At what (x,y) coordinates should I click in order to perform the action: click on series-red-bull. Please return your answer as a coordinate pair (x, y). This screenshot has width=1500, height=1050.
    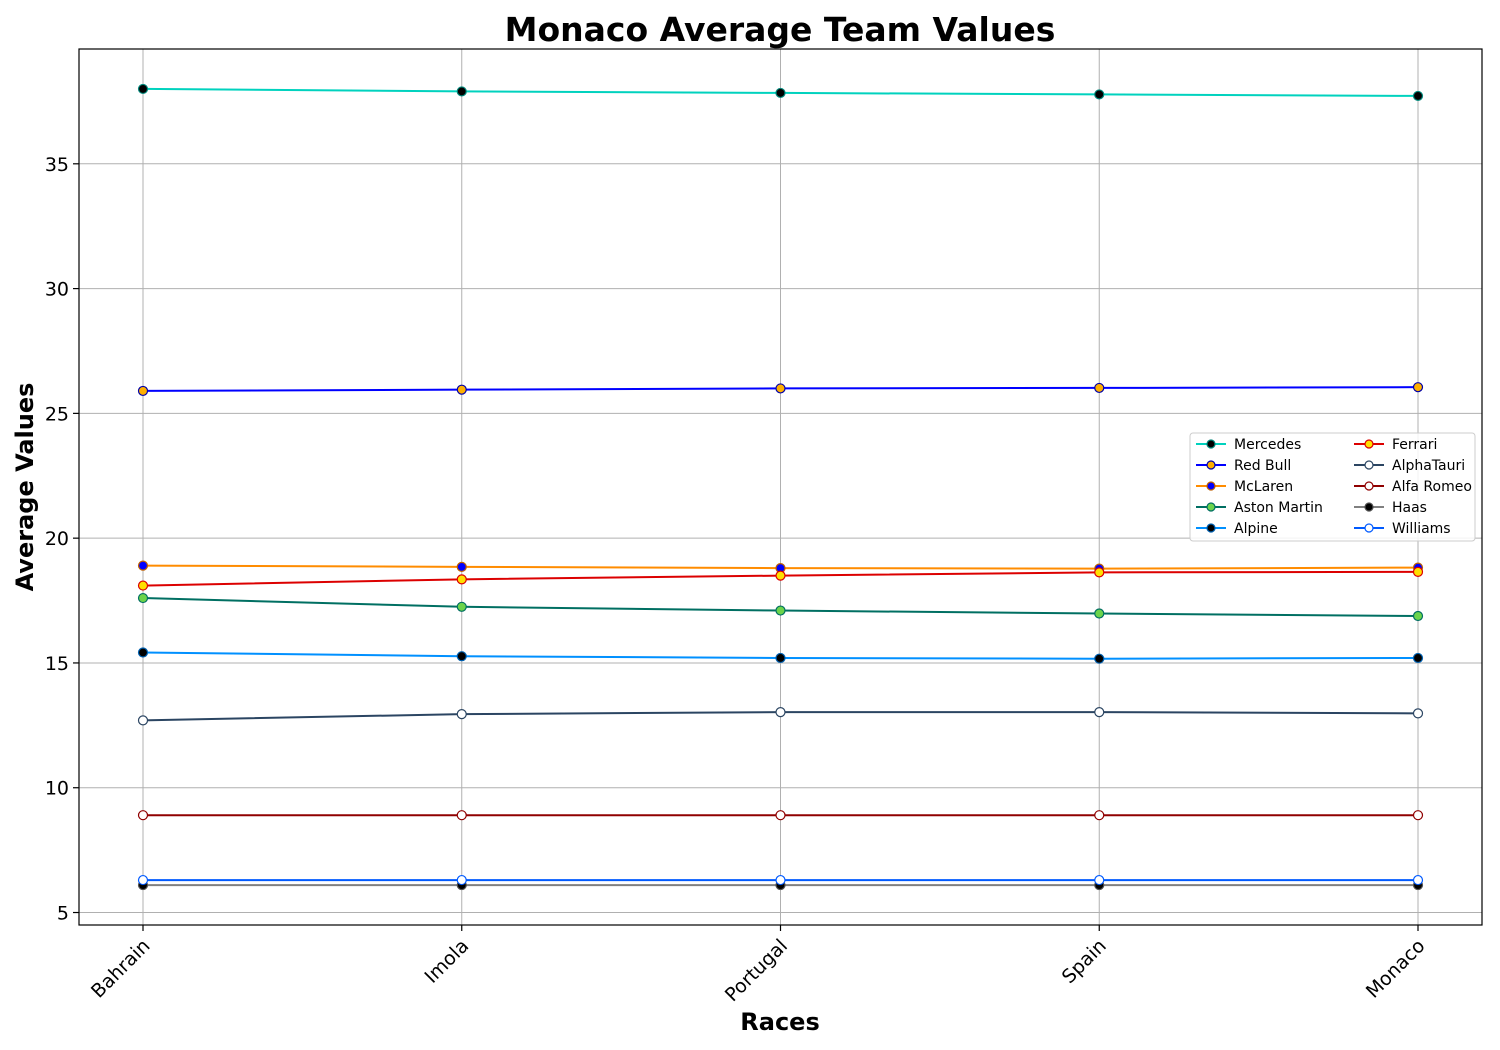
    Looking at the image, I should click on (780, 389).